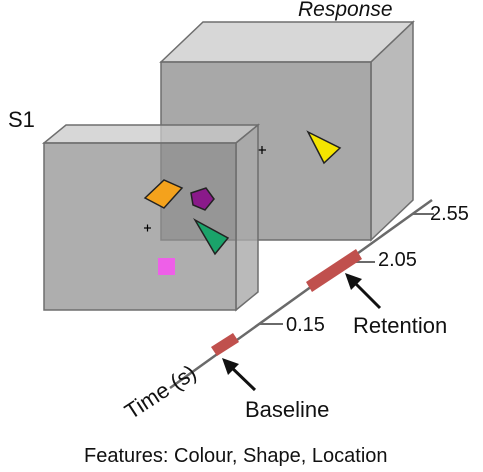 This screenshot has width=483, height=472. I want to click on purple-pentagon-shape, so click(202, 199).